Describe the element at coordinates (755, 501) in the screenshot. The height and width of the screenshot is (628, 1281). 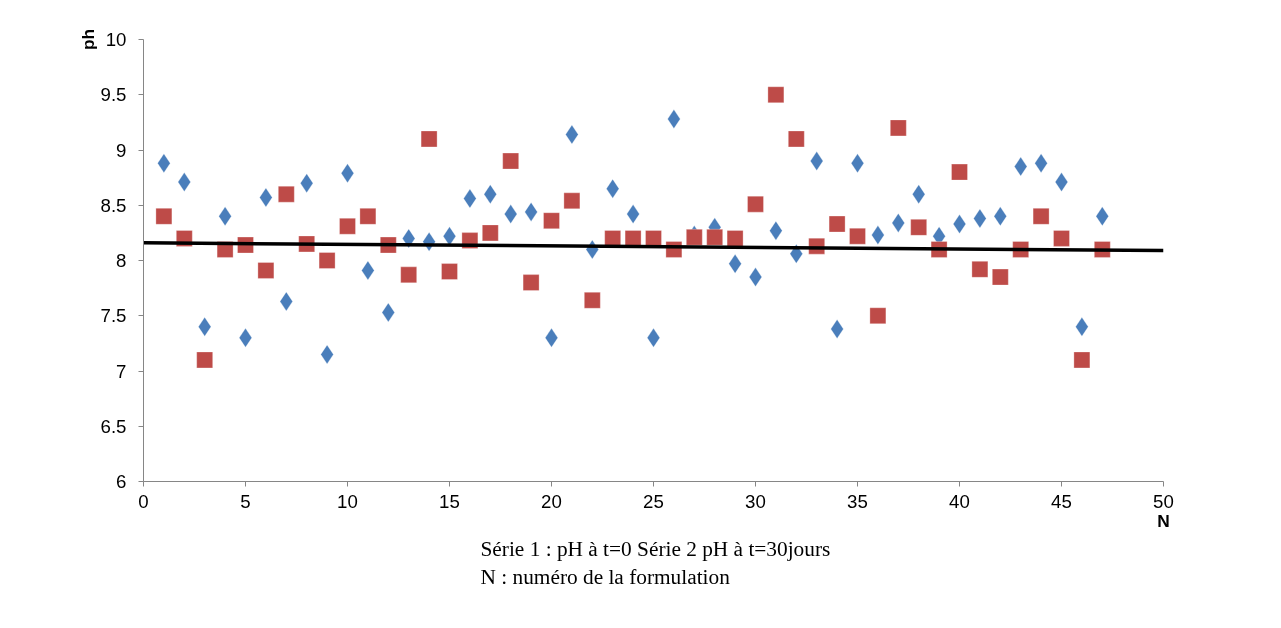
I see `x-tick-label: 30` at that location.